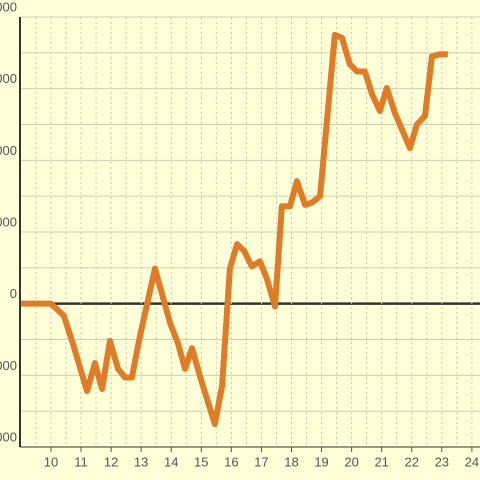  Describe the element at coordinates (8, 436) in the screenshot. I see `y-tick-label: -2,000` at that location.